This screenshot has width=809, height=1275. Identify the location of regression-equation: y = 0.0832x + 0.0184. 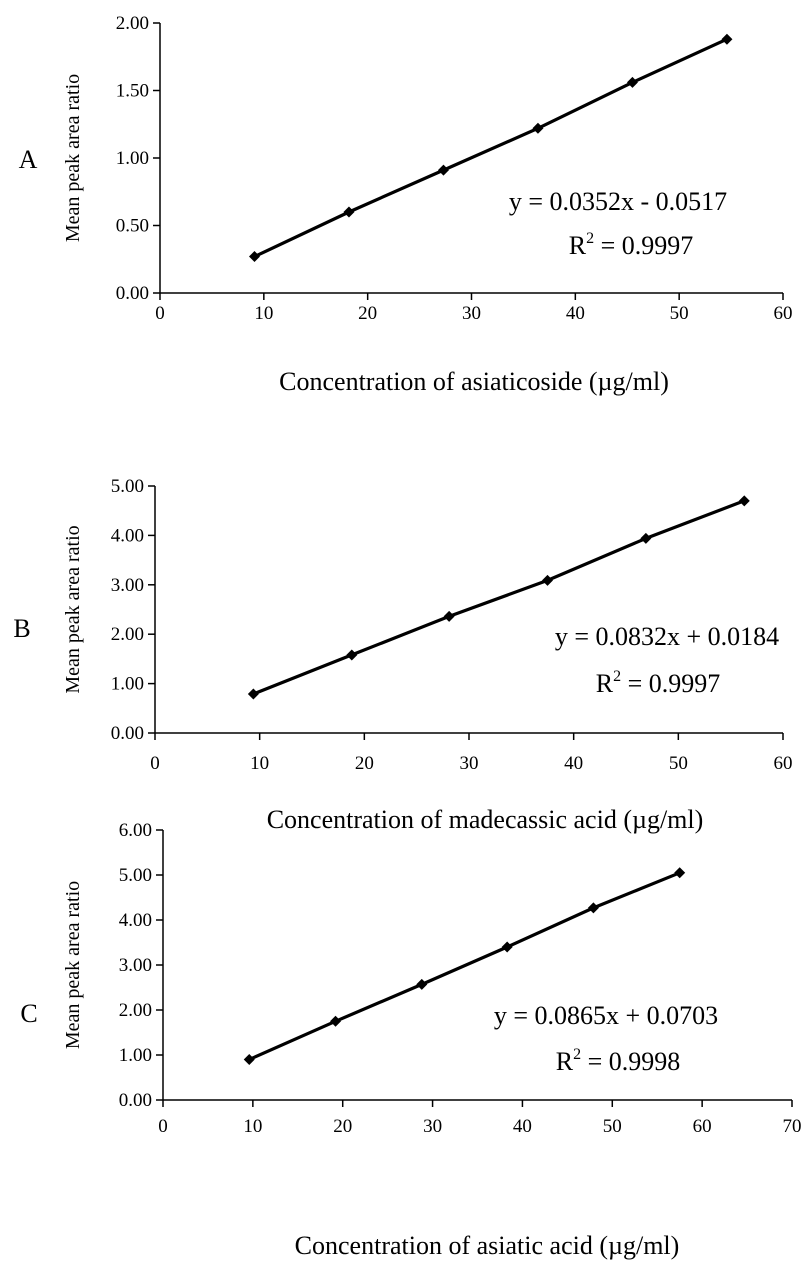
(667, 636).